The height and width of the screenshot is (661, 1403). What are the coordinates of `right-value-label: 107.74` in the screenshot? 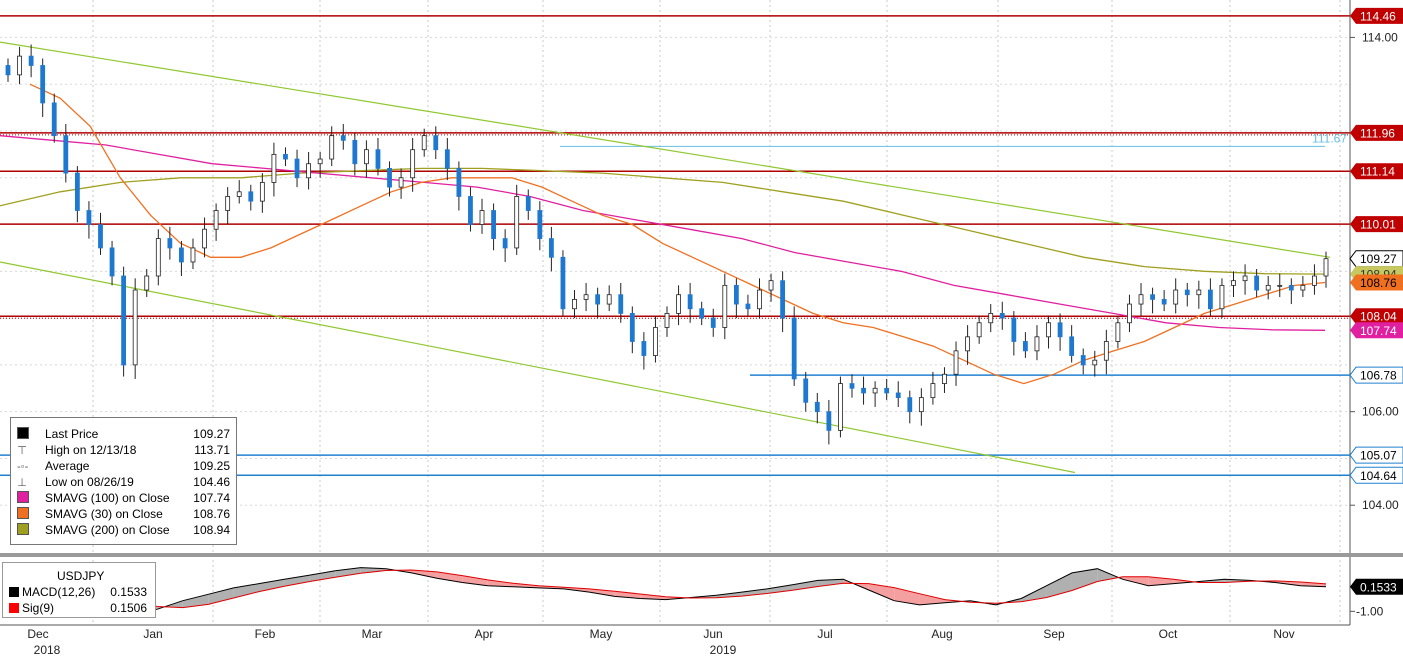 It's located at (1376, 330).